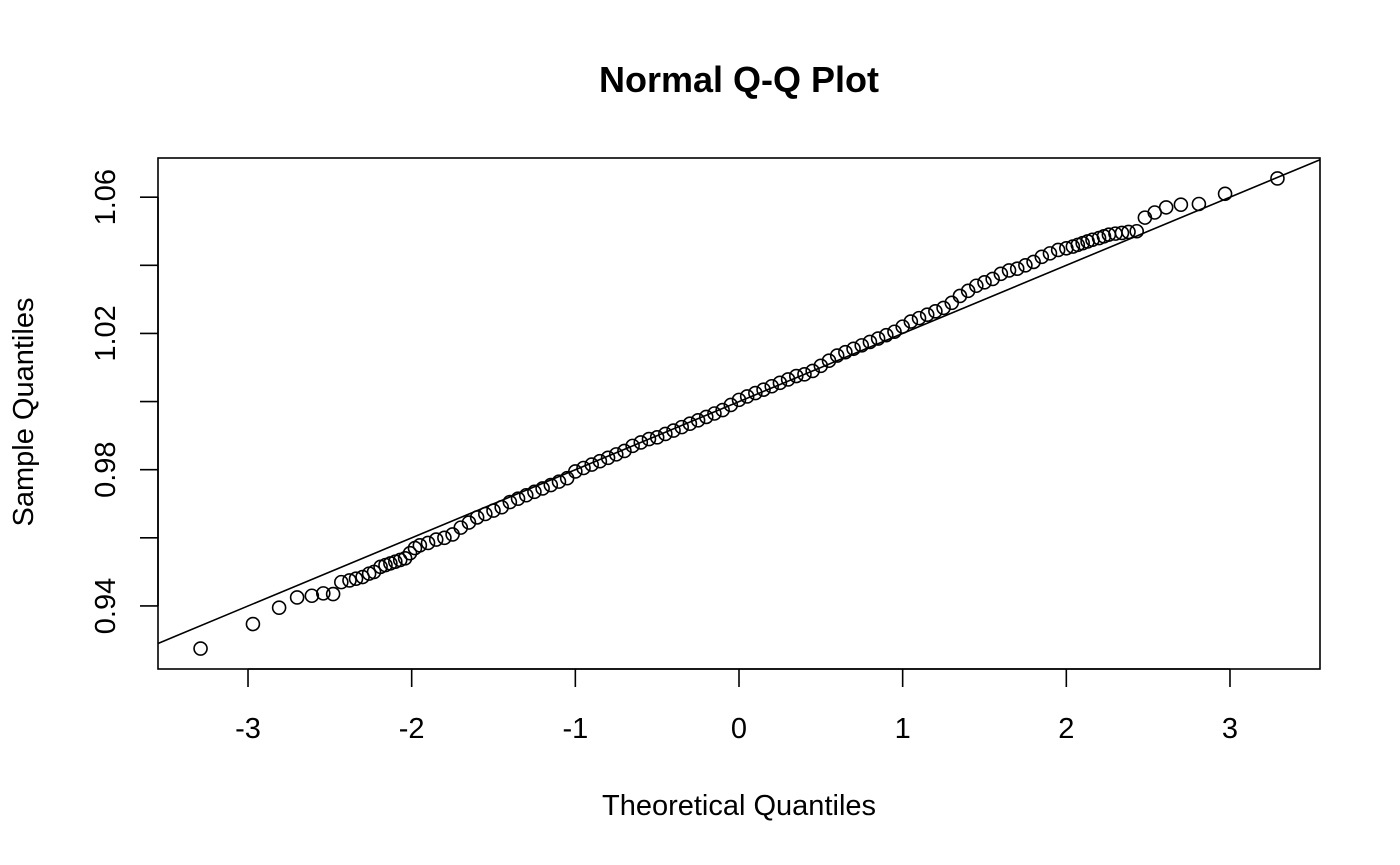 This screenshot has height=865, width=1400. Describe the element at coordinates (24, 412) in the screenshot. I see `y-axis-label: Sample Quantiles` at that location.